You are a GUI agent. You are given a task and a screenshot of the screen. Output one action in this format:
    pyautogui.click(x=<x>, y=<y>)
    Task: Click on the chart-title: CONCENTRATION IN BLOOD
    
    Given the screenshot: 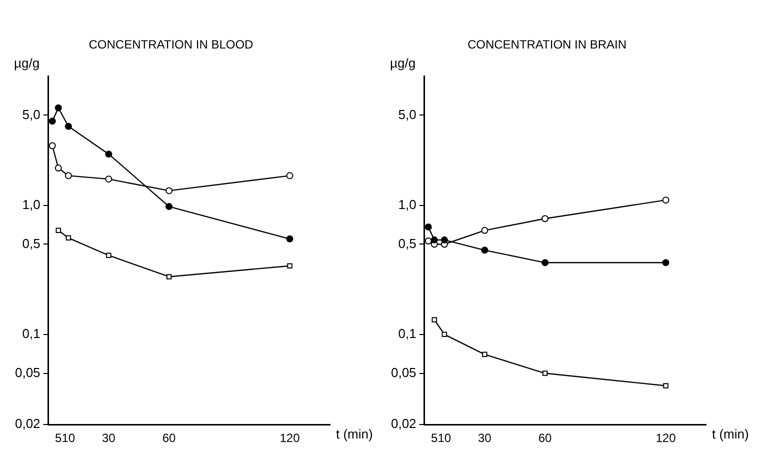 What is the action you would take?
    pyautogui.click(x=171, y=45)
    